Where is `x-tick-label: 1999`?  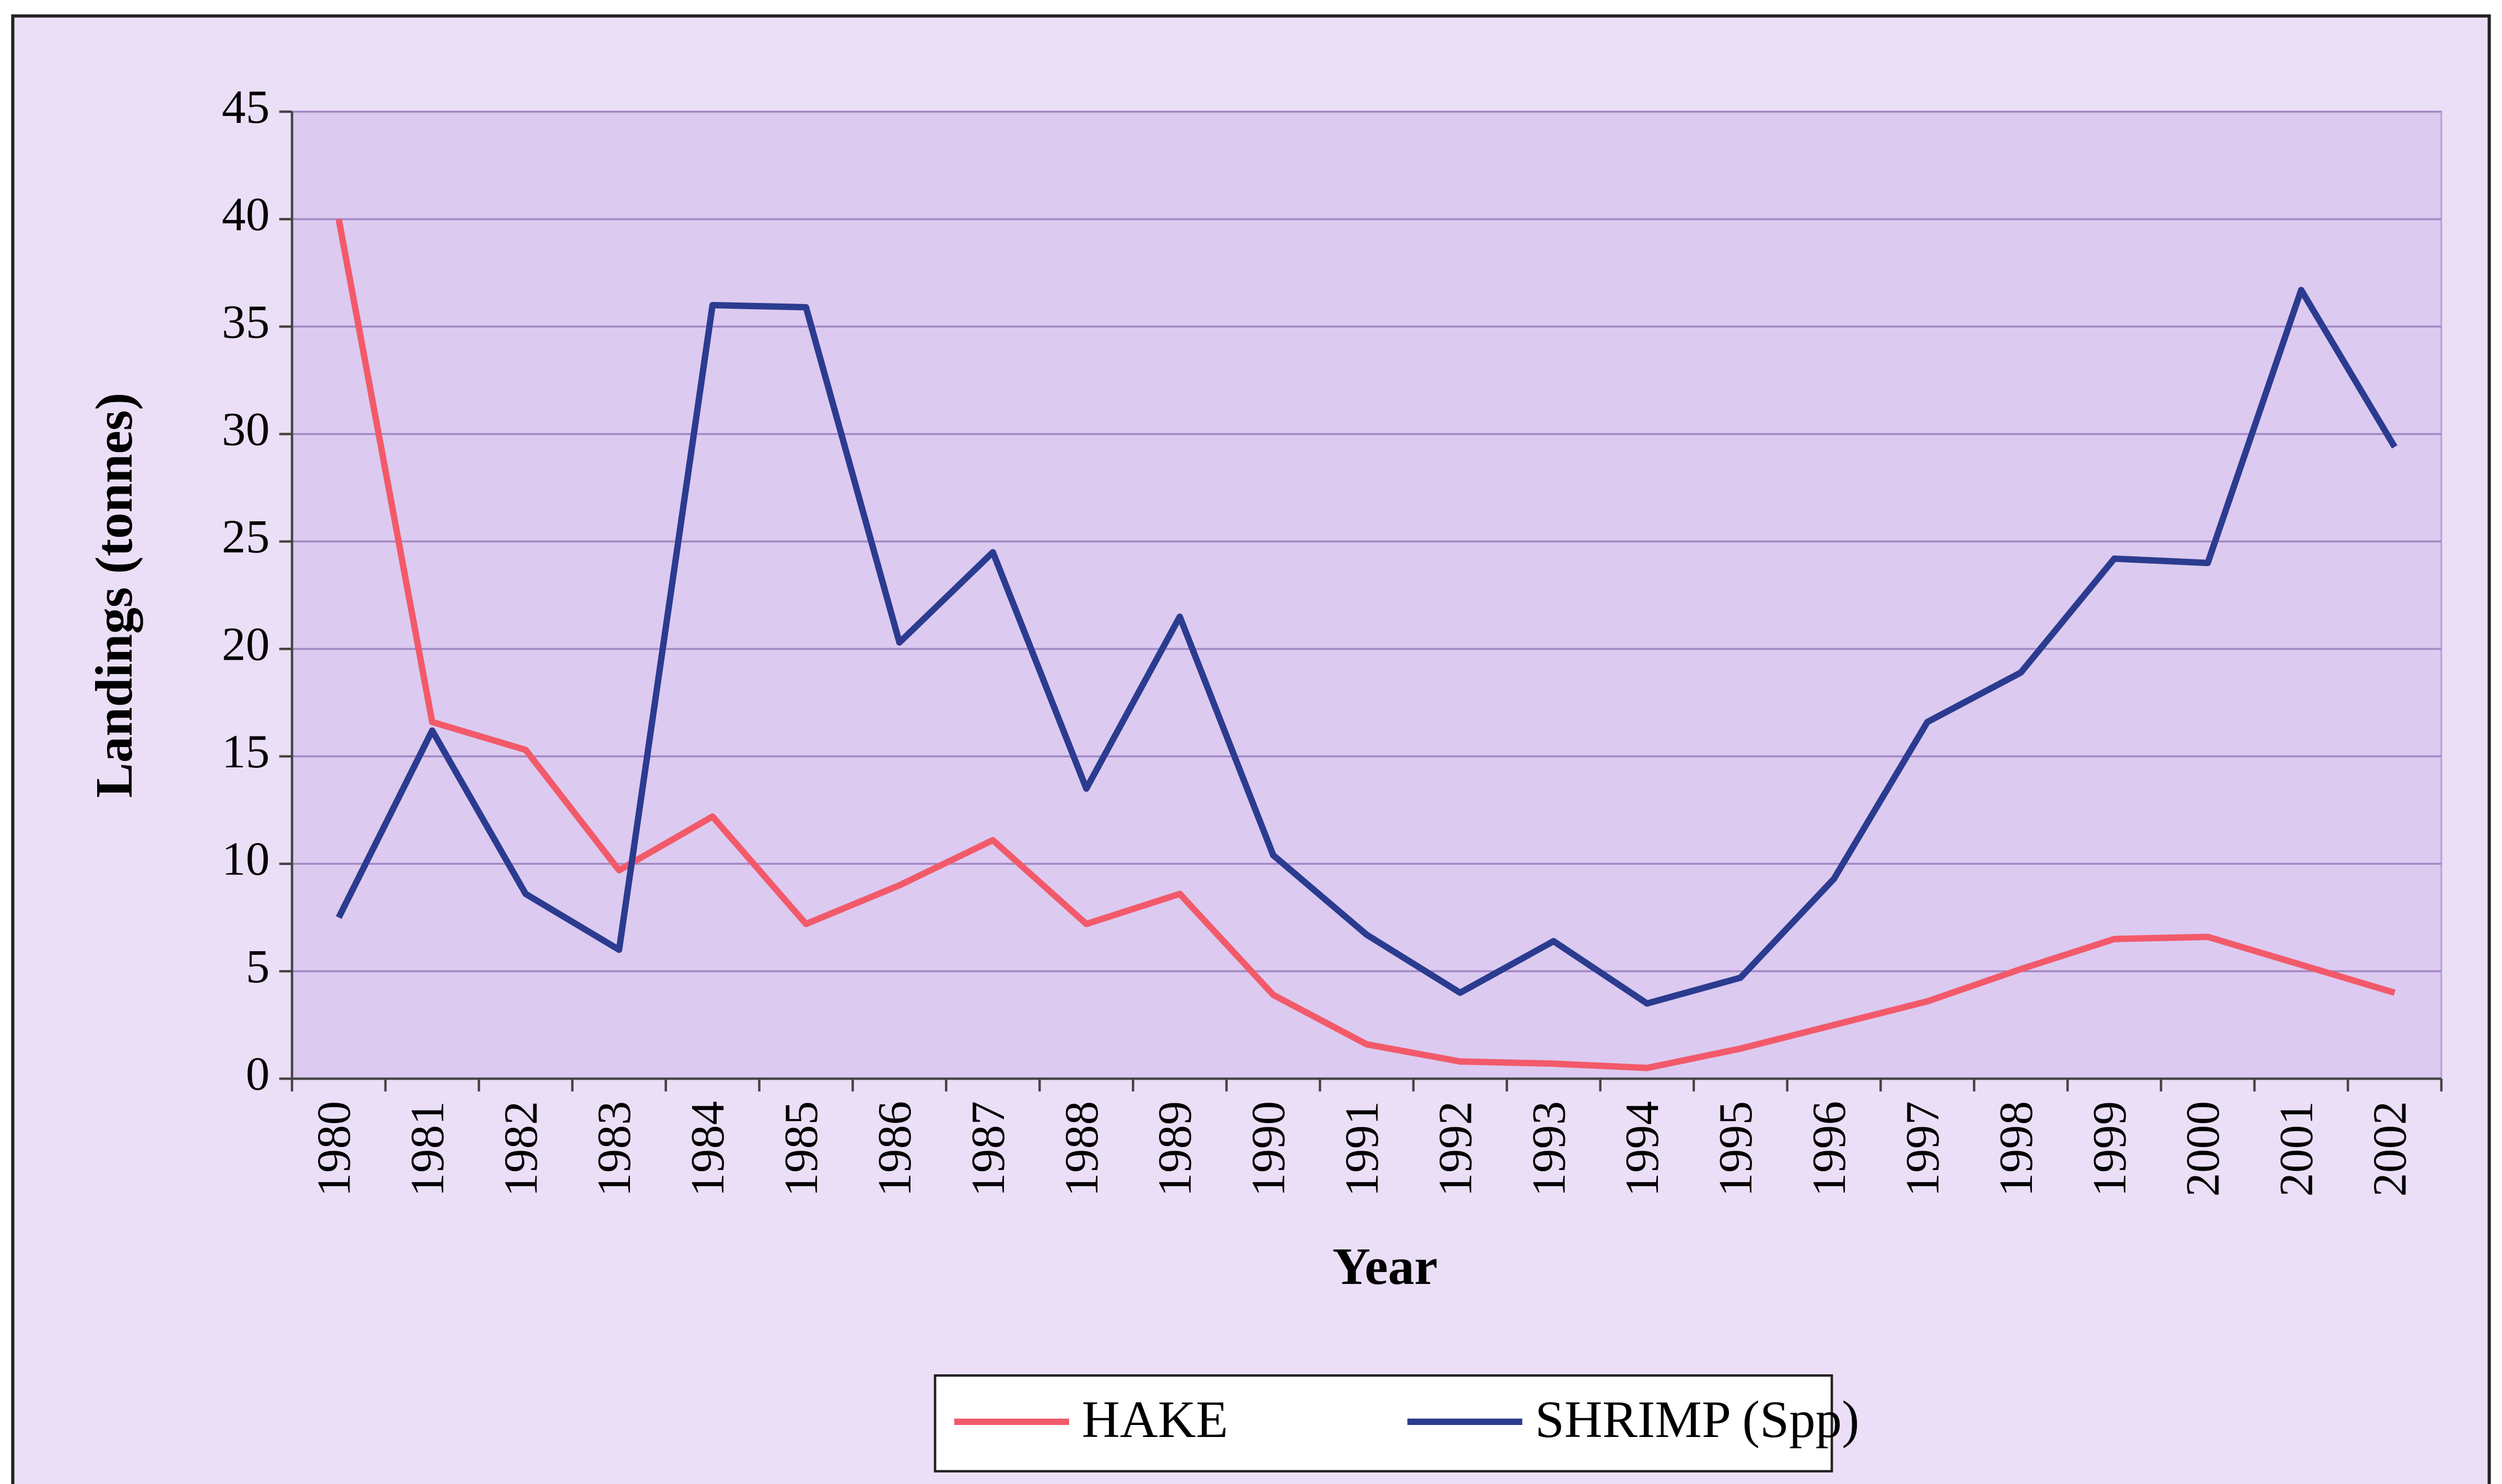
x-tick-label: 1999 is located at coordinates (2109, 1149).